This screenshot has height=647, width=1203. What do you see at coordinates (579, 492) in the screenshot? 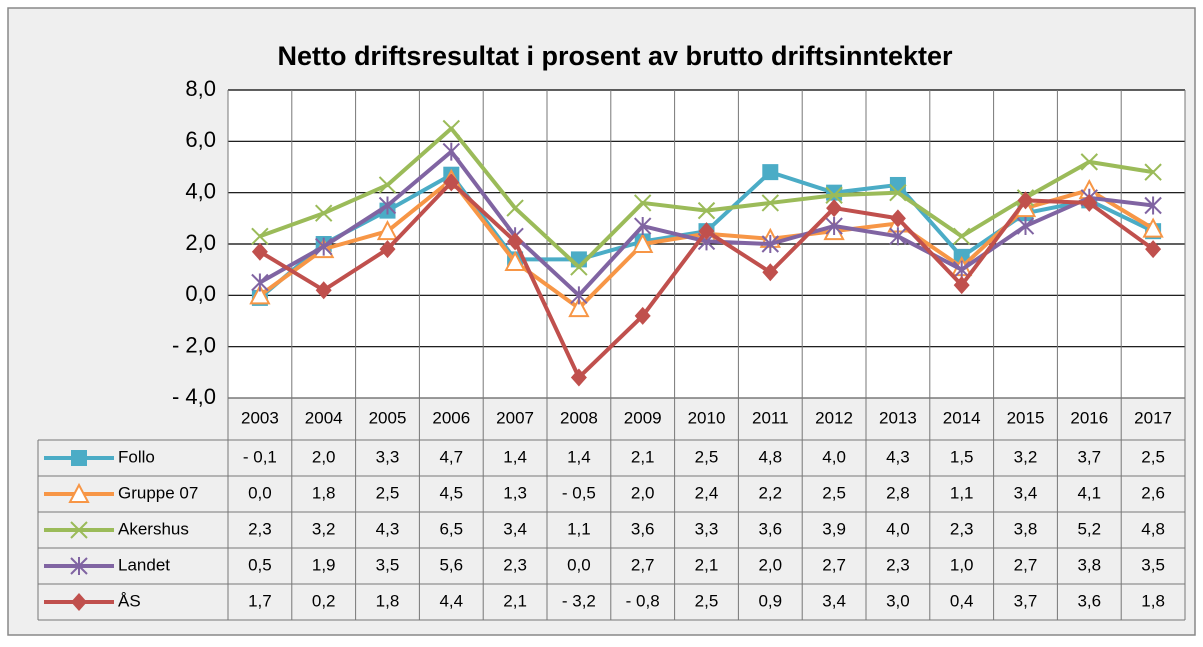
I see `table-cell: - 0,5` at bounding box center [579, 492].